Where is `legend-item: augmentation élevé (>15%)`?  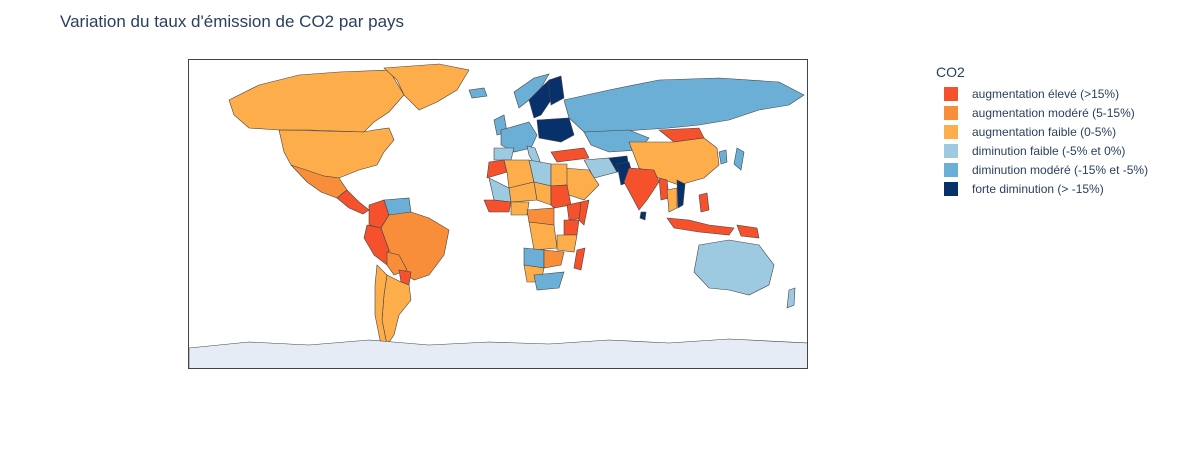
legend-item: augmentation élevé (>15%) is located at coordinates (1042, 93).